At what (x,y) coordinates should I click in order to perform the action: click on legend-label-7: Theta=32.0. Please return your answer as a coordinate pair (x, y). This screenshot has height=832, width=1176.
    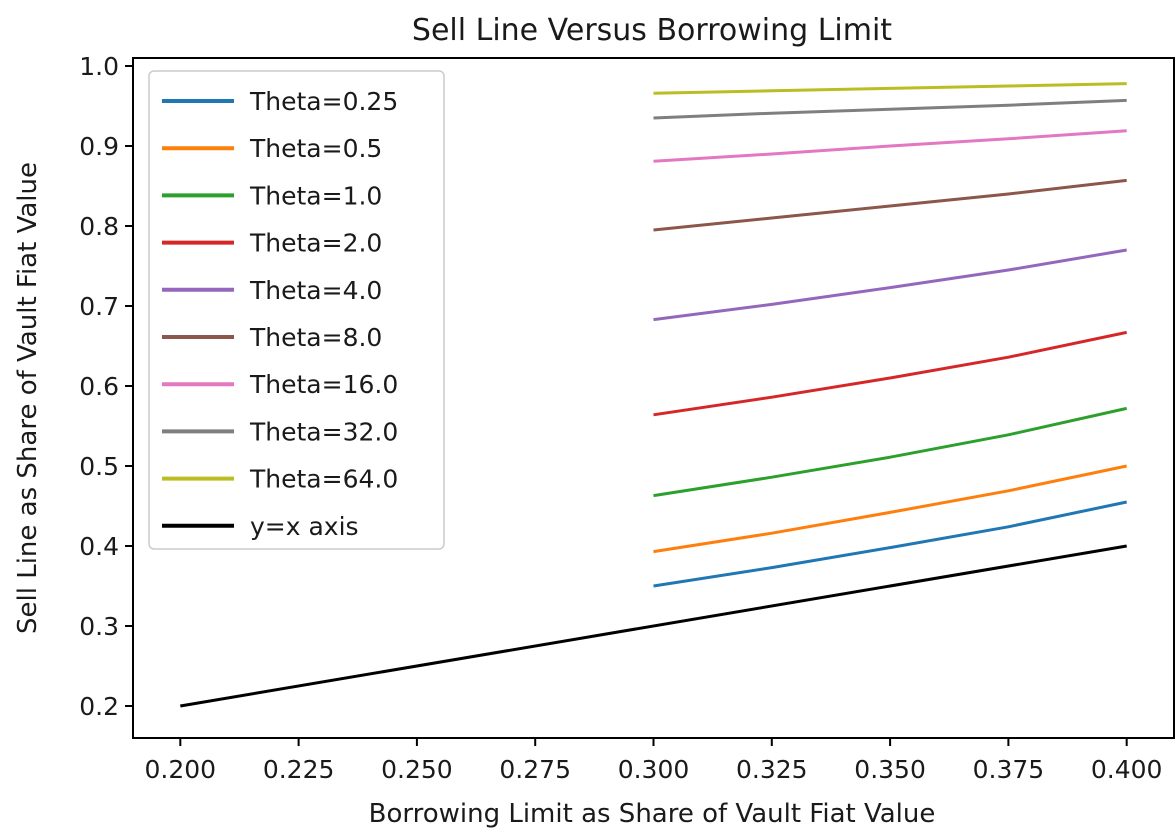
    Looking at the image, I should click on (323, 431).